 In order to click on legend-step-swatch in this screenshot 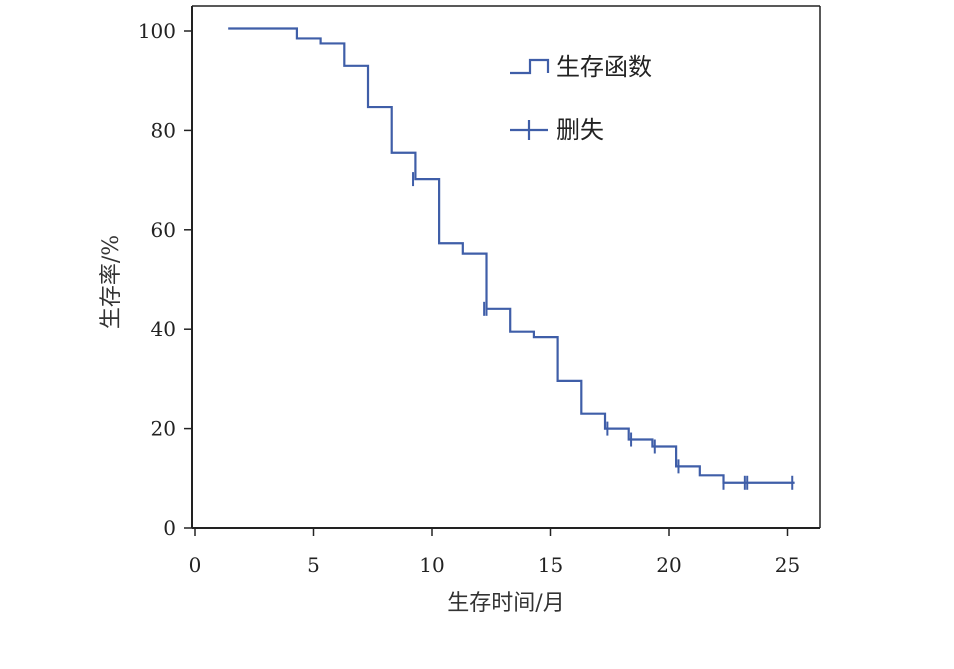, I will do `click(530, 66)`.